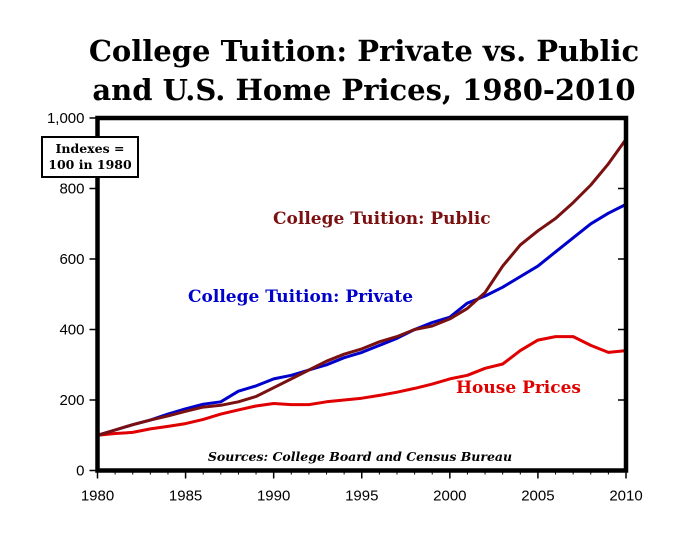  I want to click on y-tick-label: 600, so click(71, 259).